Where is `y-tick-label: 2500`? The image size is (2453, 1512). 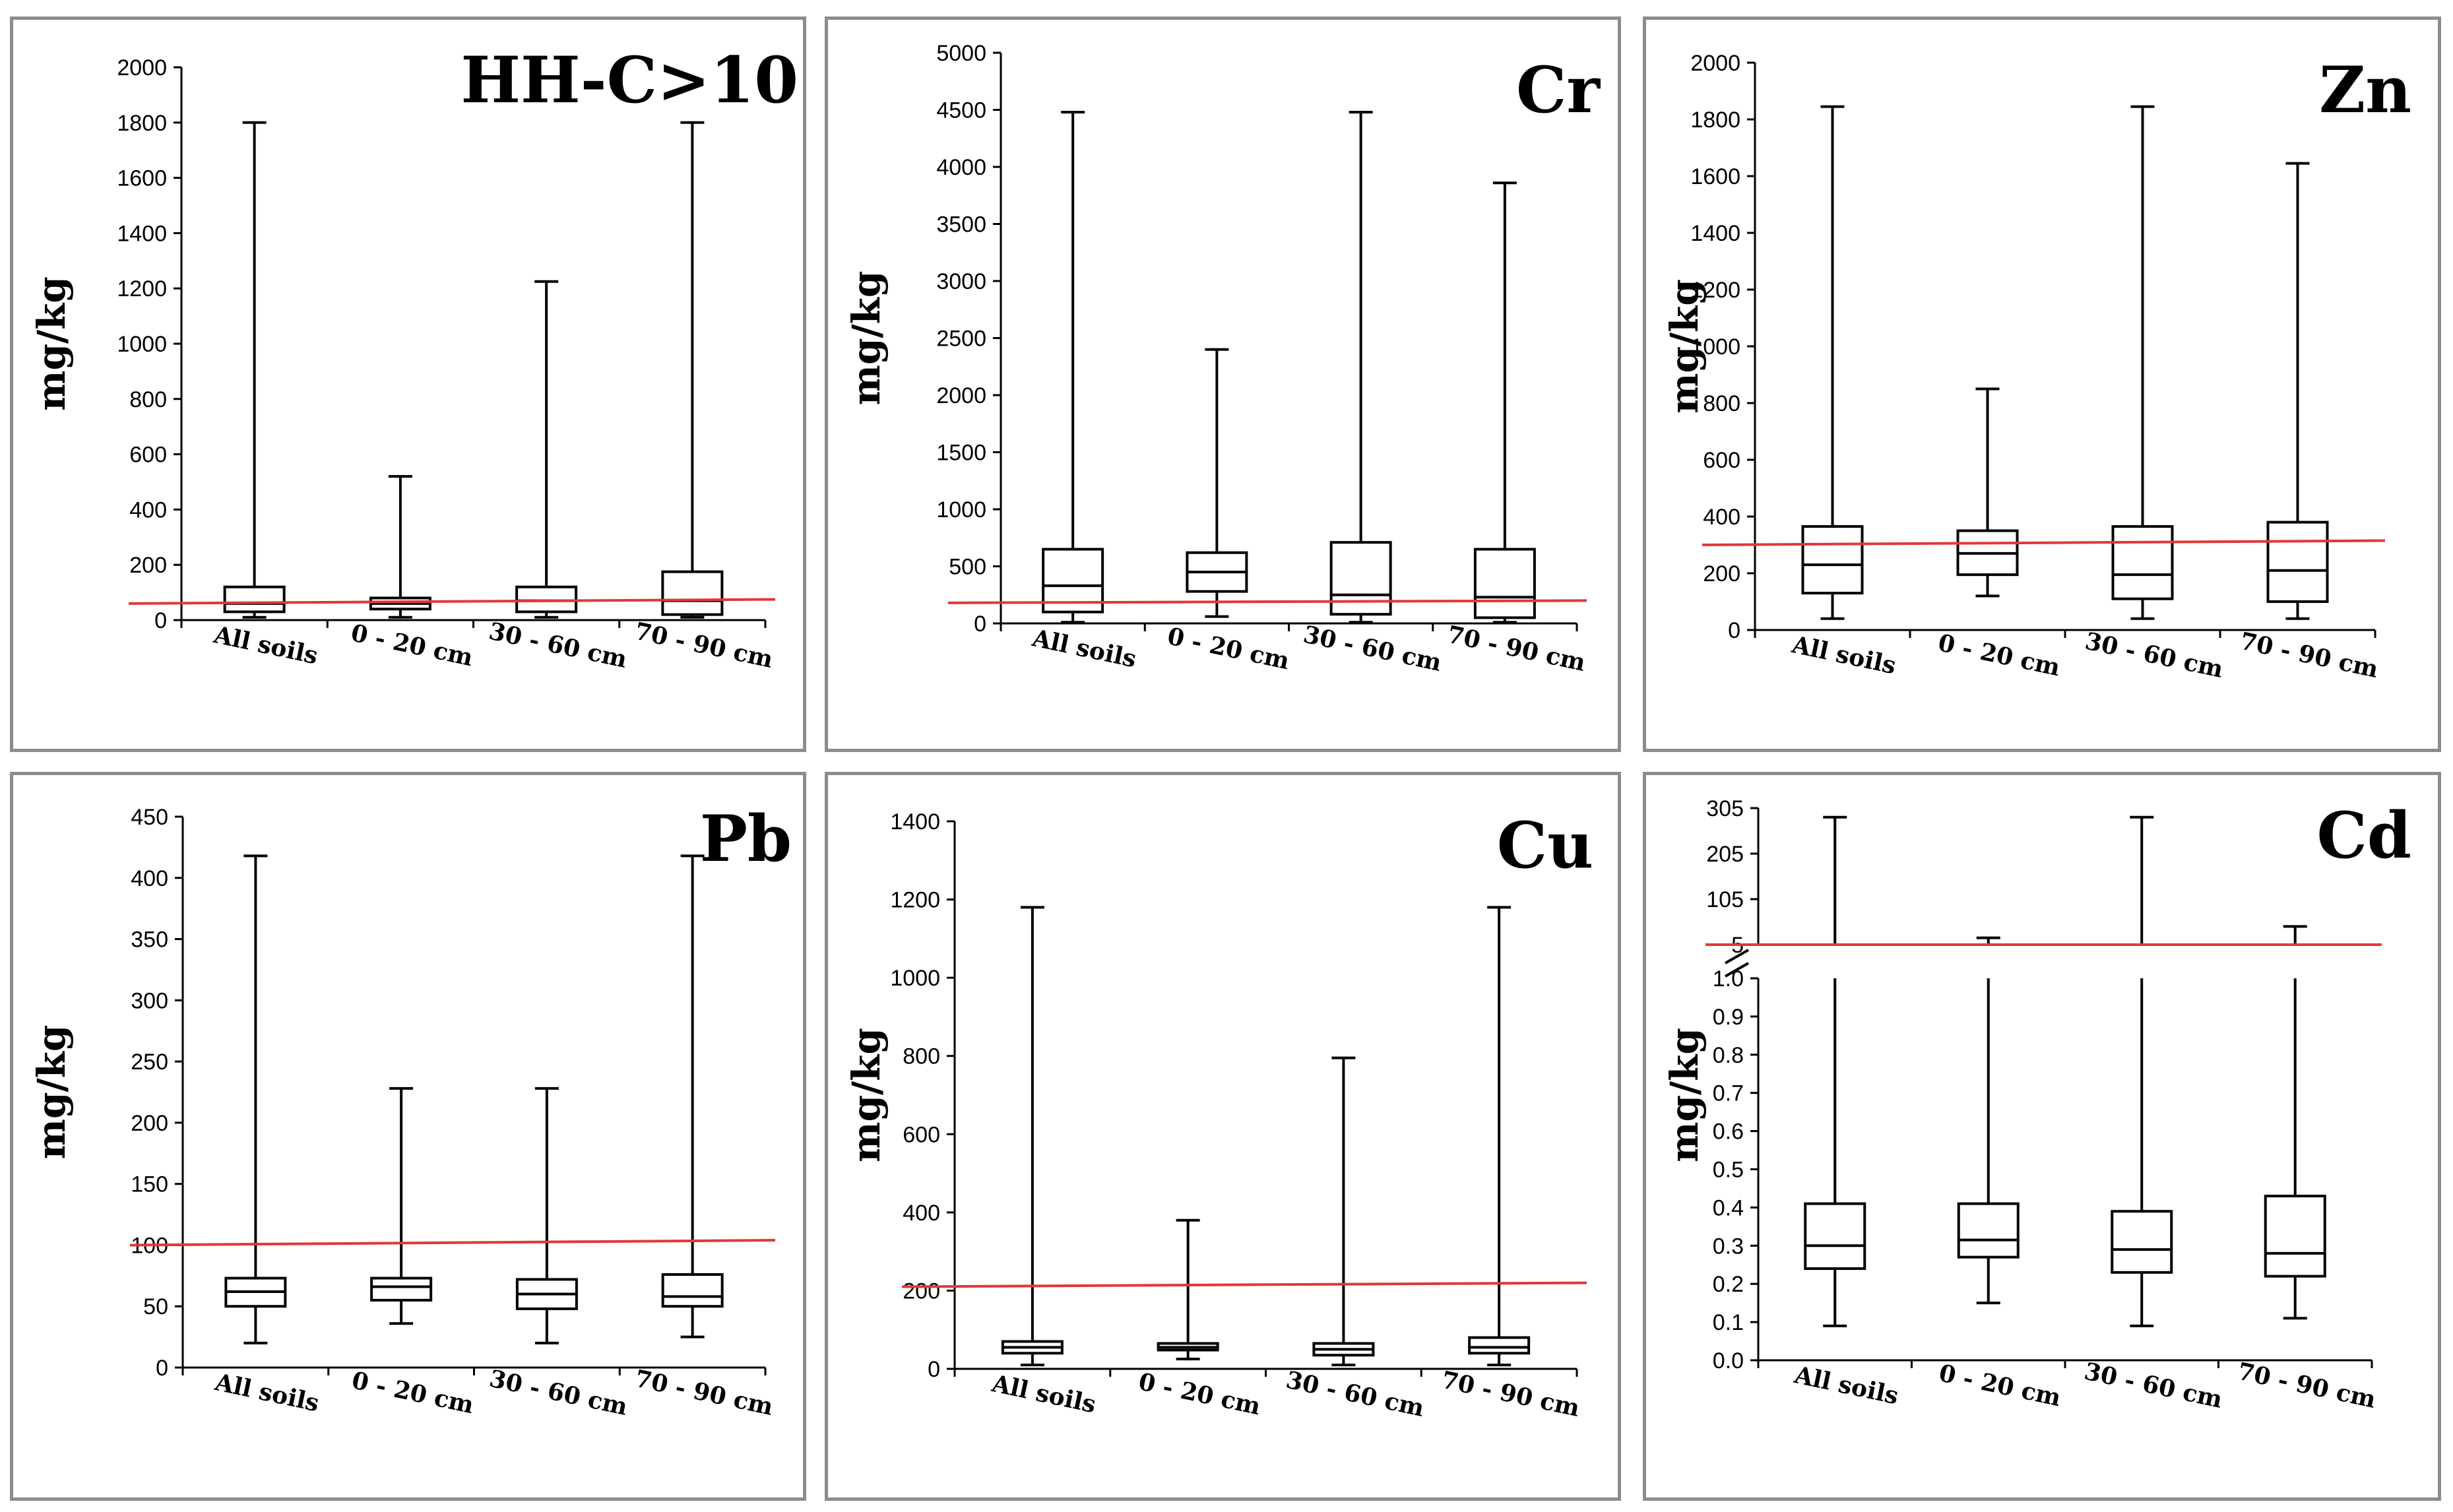 y-tick-label: 2500 is located at coordinates (961, 340).